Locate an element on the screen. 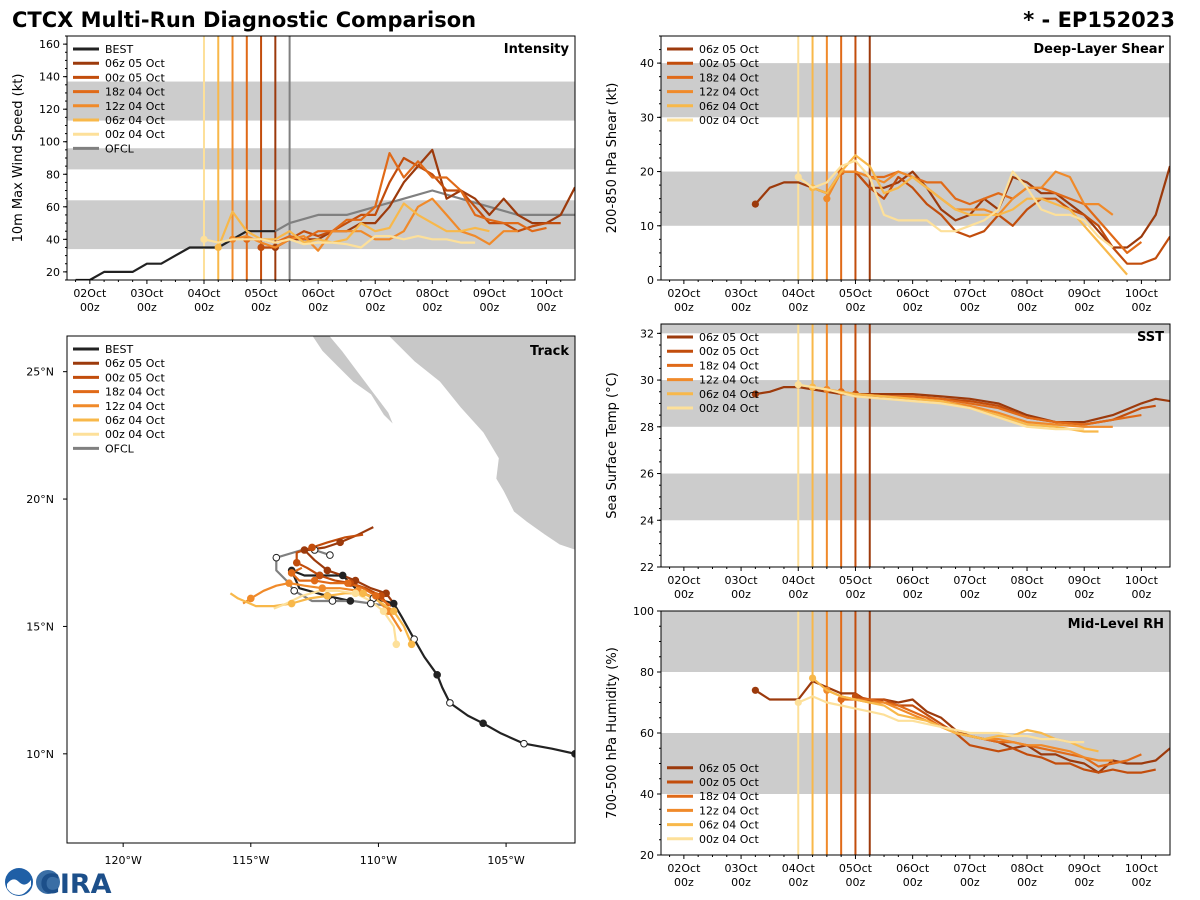 Image resolution: width=1200 pixels, height=900 pixels. x-tick-label: 120°W is located at coordinates (122, 860).